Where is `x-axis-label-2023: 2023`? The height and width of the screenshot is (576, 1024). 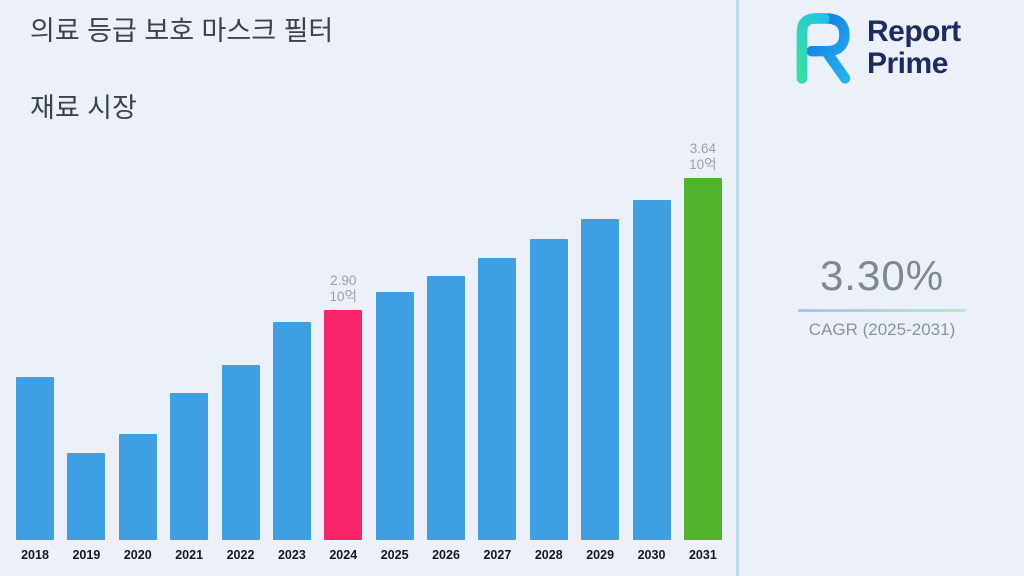
x-axis-label-2023: 2023 is located at coordinates (291, 555).